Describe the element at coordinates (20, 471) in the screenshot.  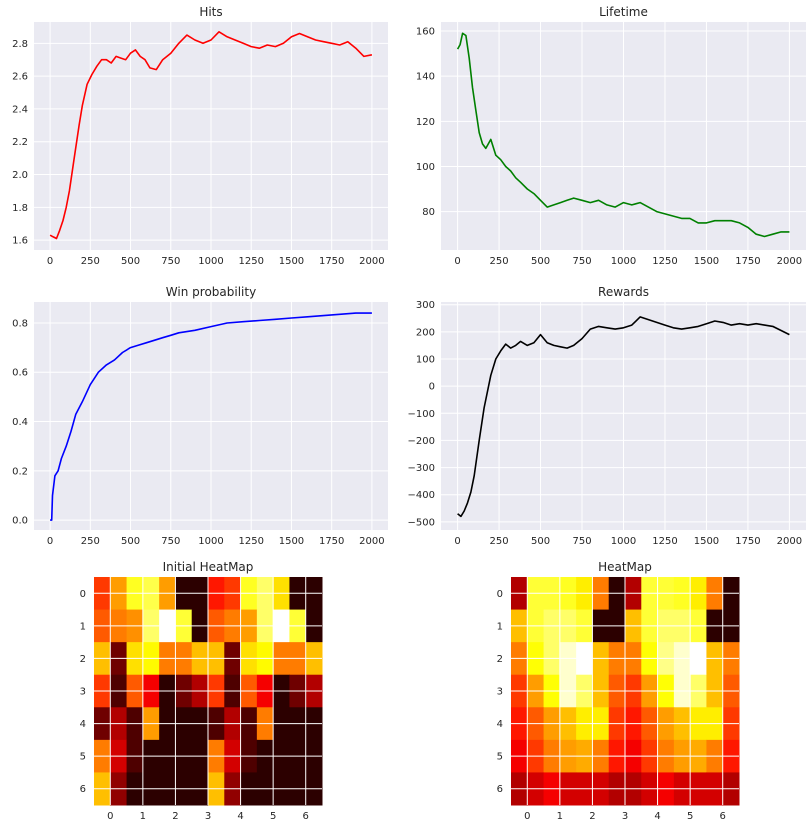
I see `y-tick-label: 0.2` at that location.